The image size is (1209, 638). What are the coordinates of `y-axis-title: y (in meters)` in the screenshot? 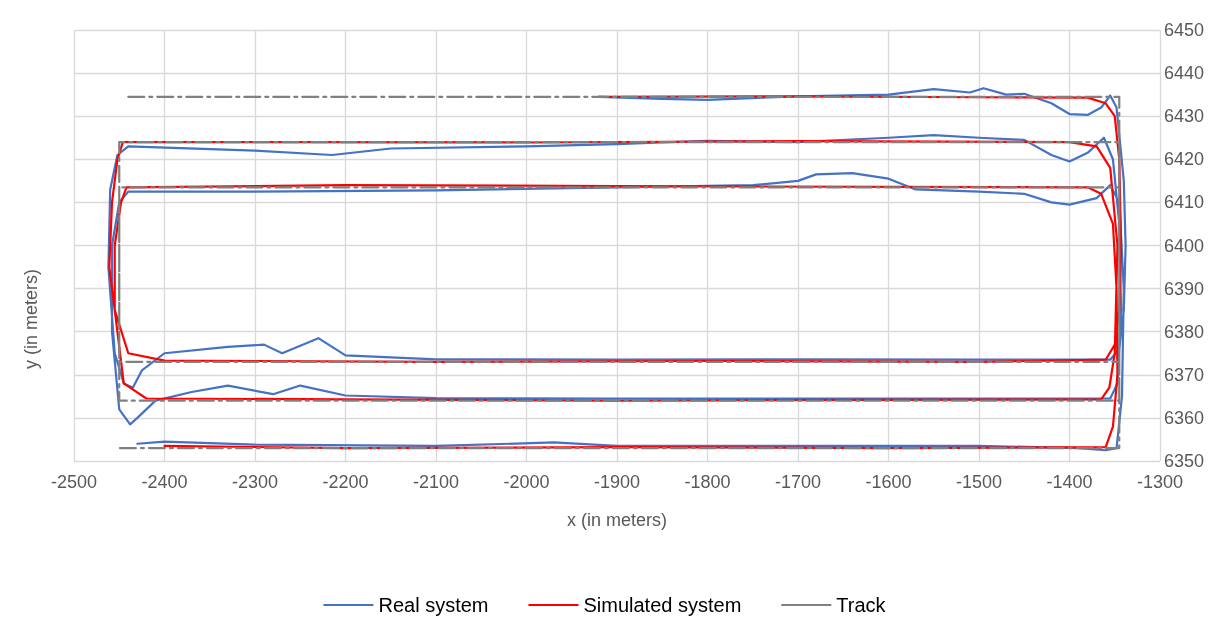 It's located at (31, 319).